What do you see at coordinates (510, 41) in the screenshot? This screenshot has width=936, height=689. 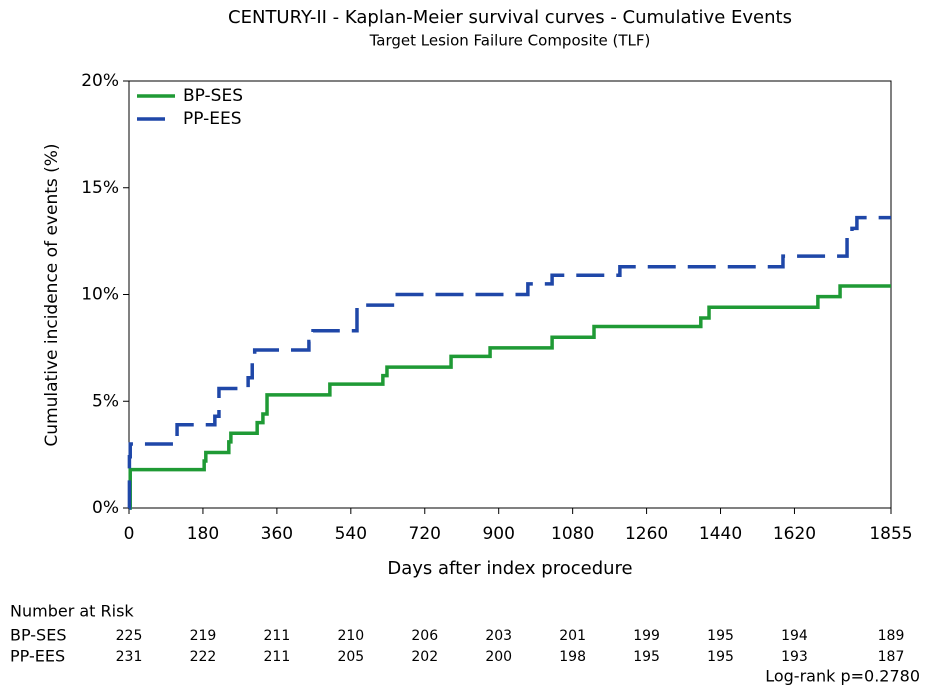 I see `chart-subtitle: Target Lesion Failure Composite (TLF)` at bounding box center [510, 41].